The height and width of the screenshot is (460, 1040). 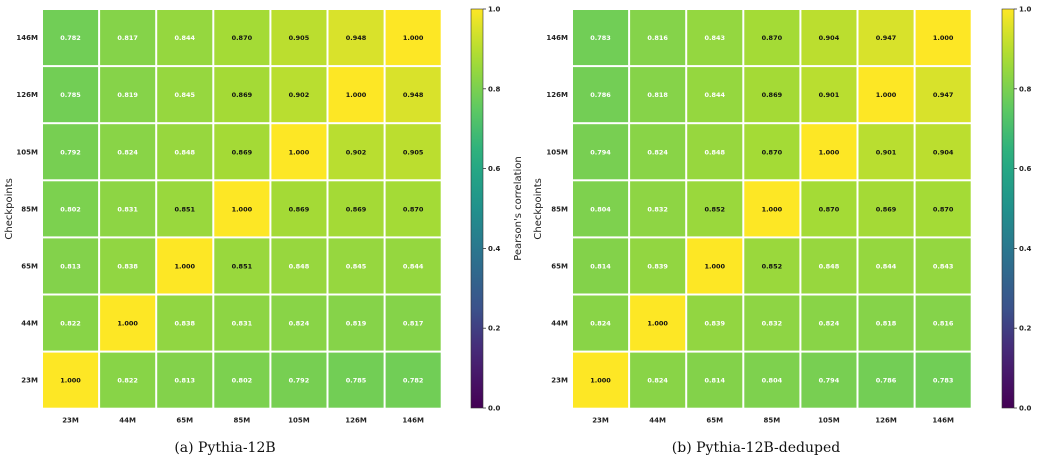 What do you see at coordinates (494, 329) in the screenshot?
I see `colorbar-tick-label-0-1: 0.2` at bounding box center [494, 329].